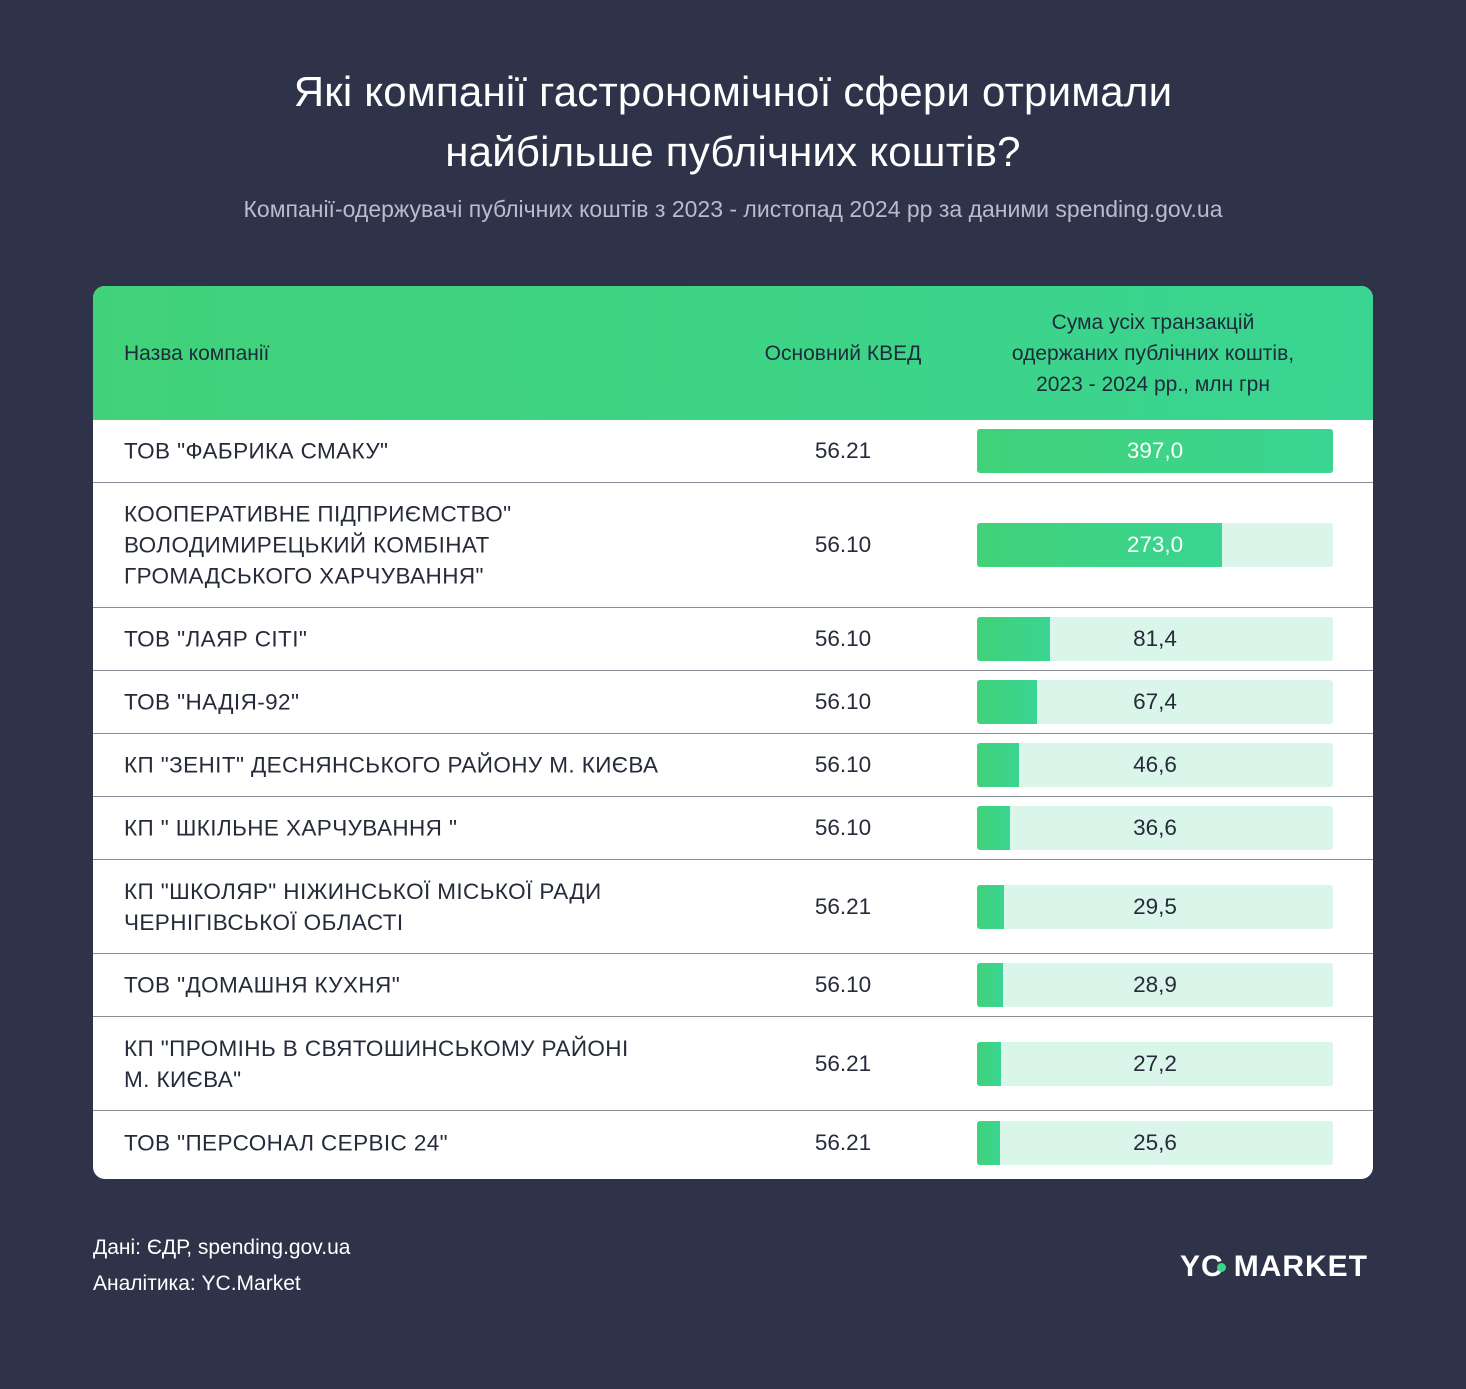 This screenshot has height=1389, width=1466. I want to click on bar-value-label: 273,0, so click(1155, 544).